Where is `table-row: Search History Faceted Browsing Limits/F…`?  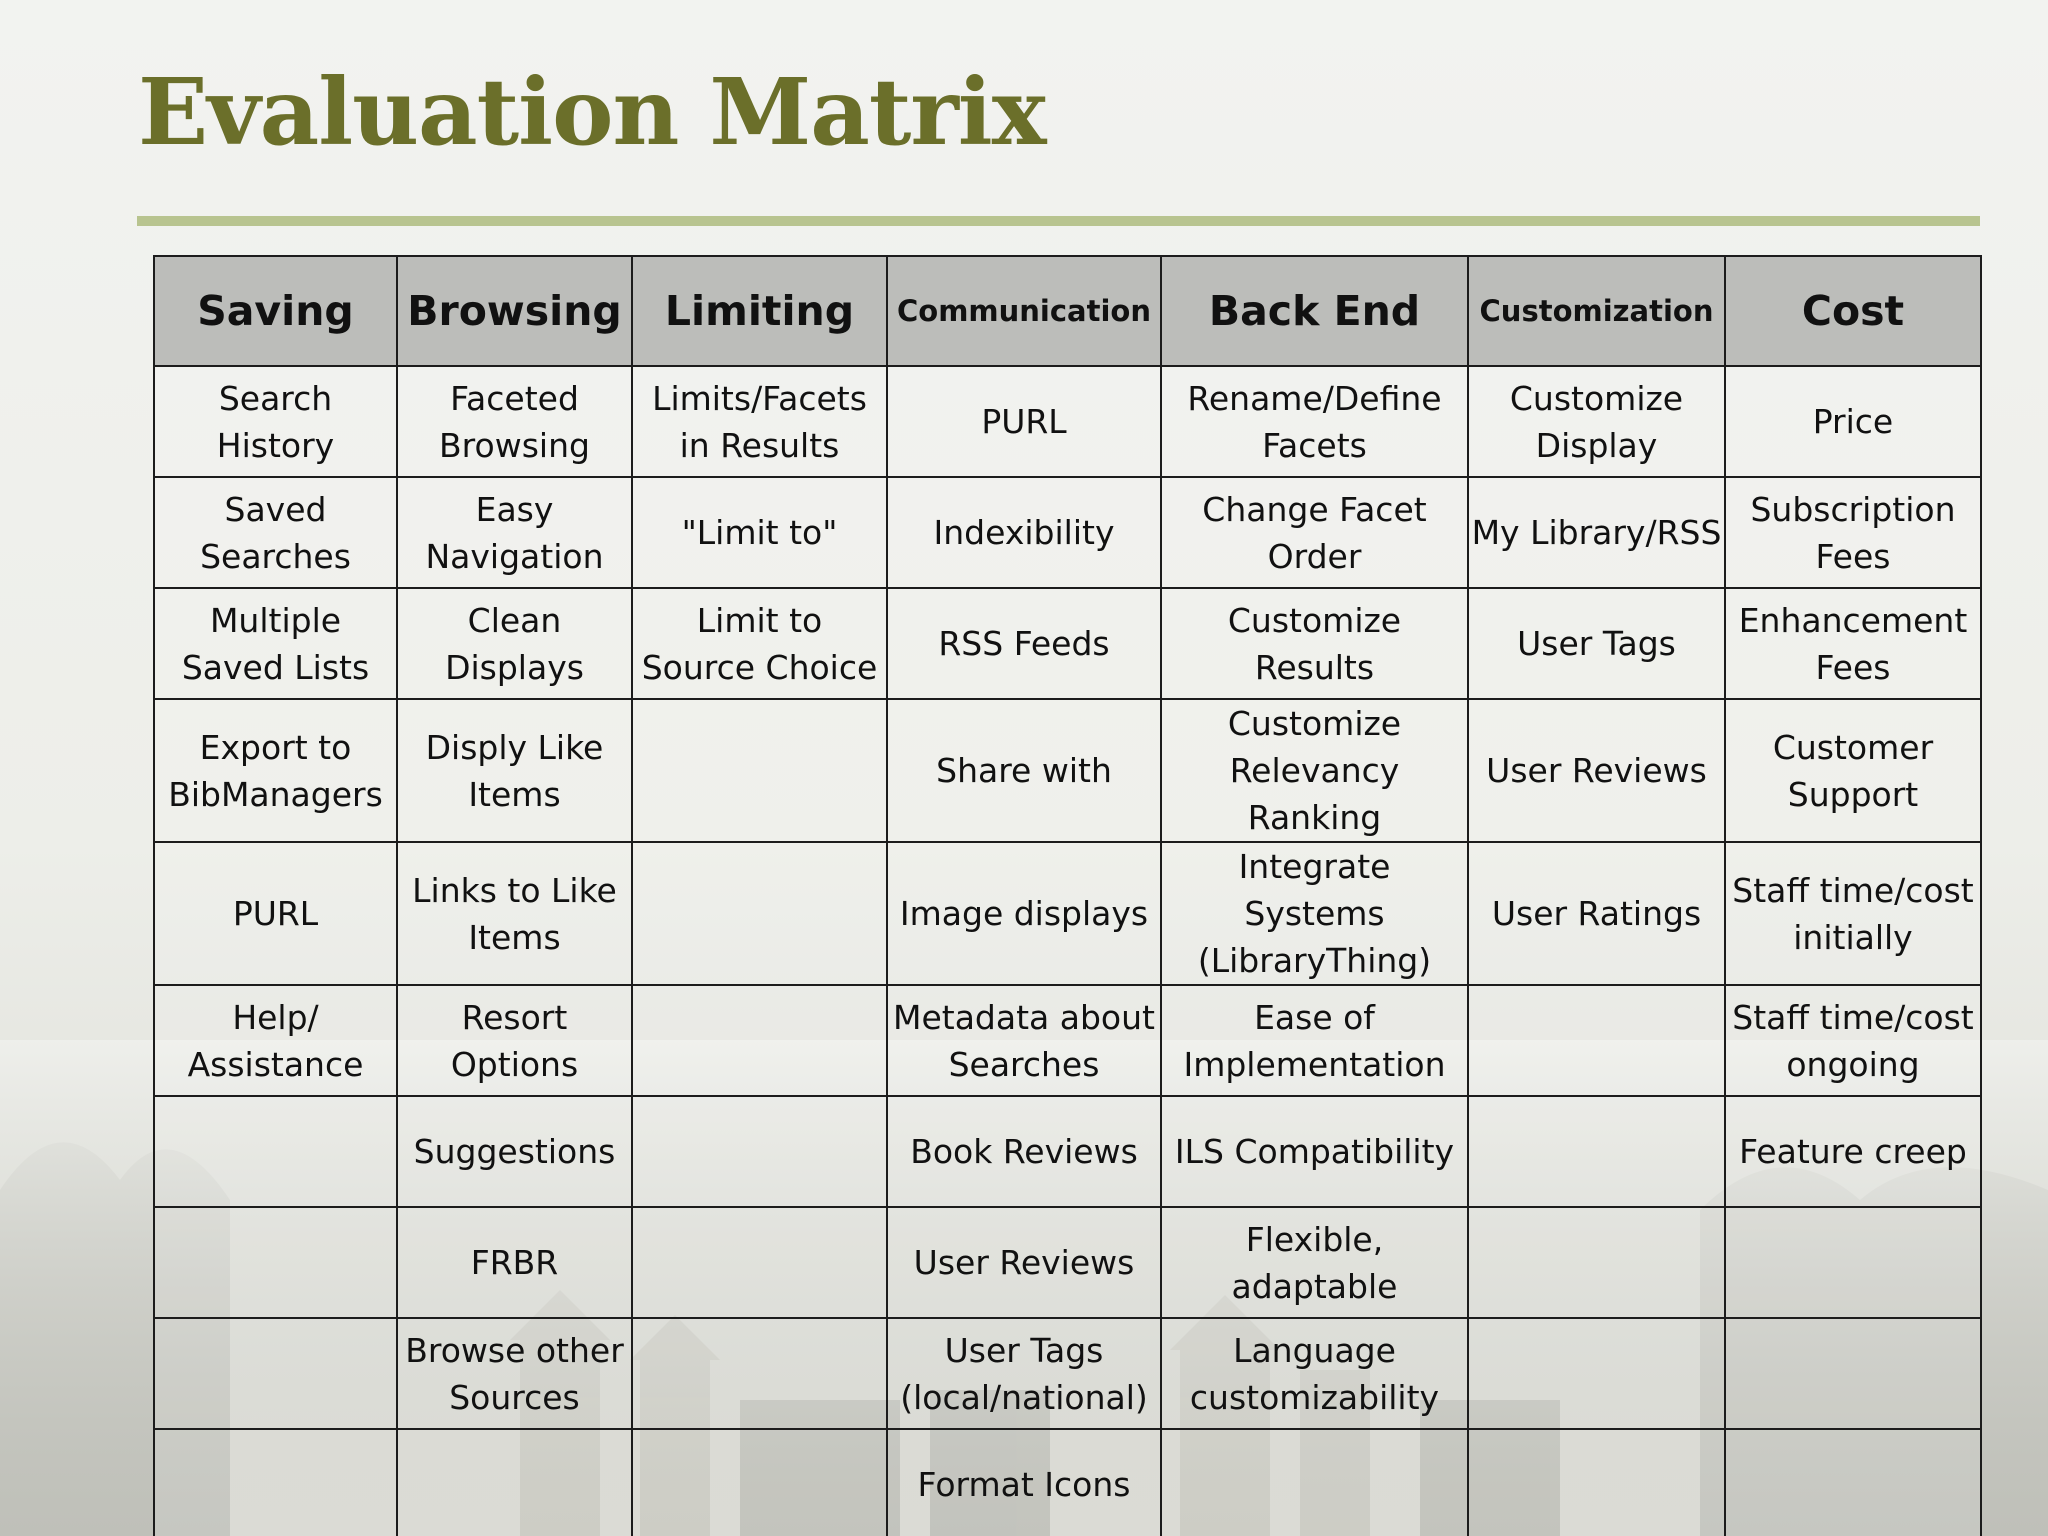 table-row: Search History Faceted Browsing Limits/F… is located at coordinates (1067, 421).